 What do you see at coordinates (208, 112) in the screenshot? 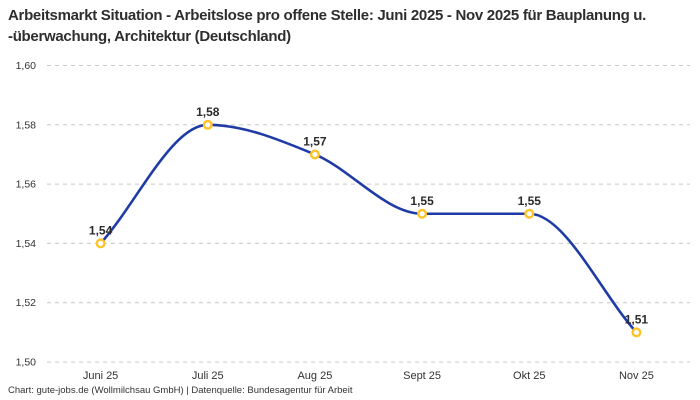
I see `data-point-label: 1,58` at bounding box center [208, 112].